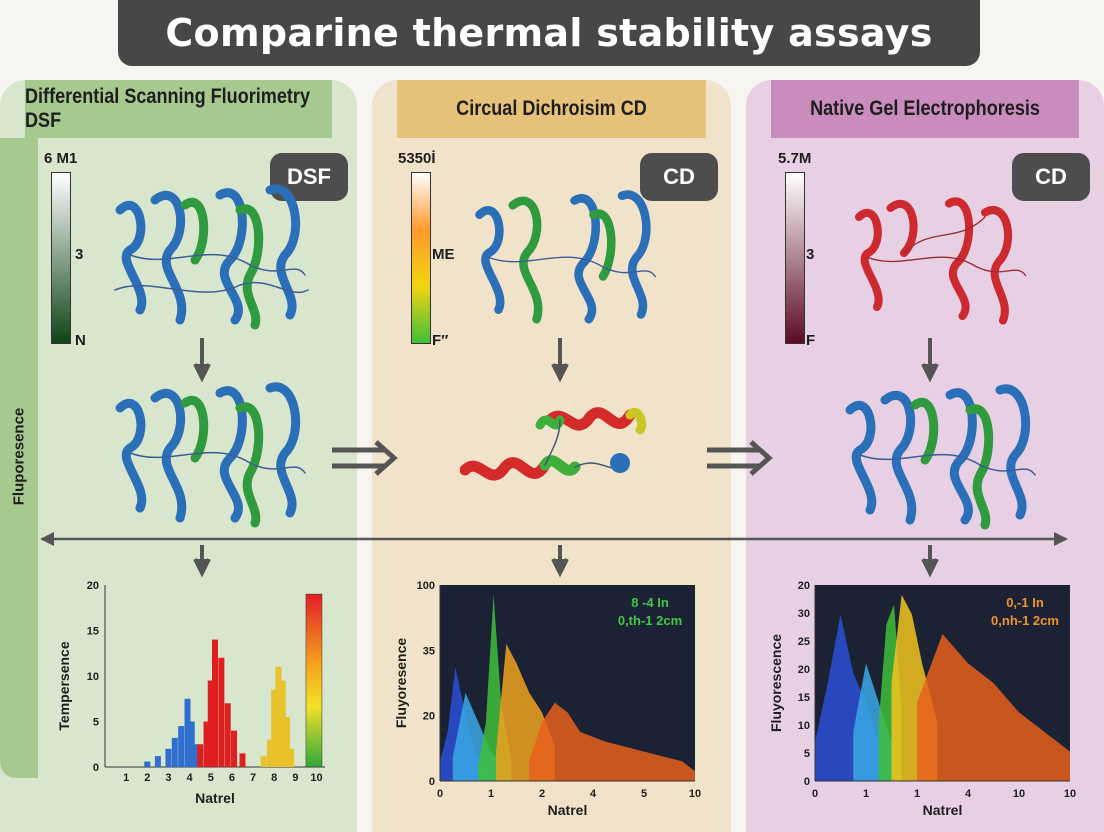  Describe the element at coordinates (551, 109) in the screenshot. I see `panel-header-cd: Circual Dichroisim CD` at that location.